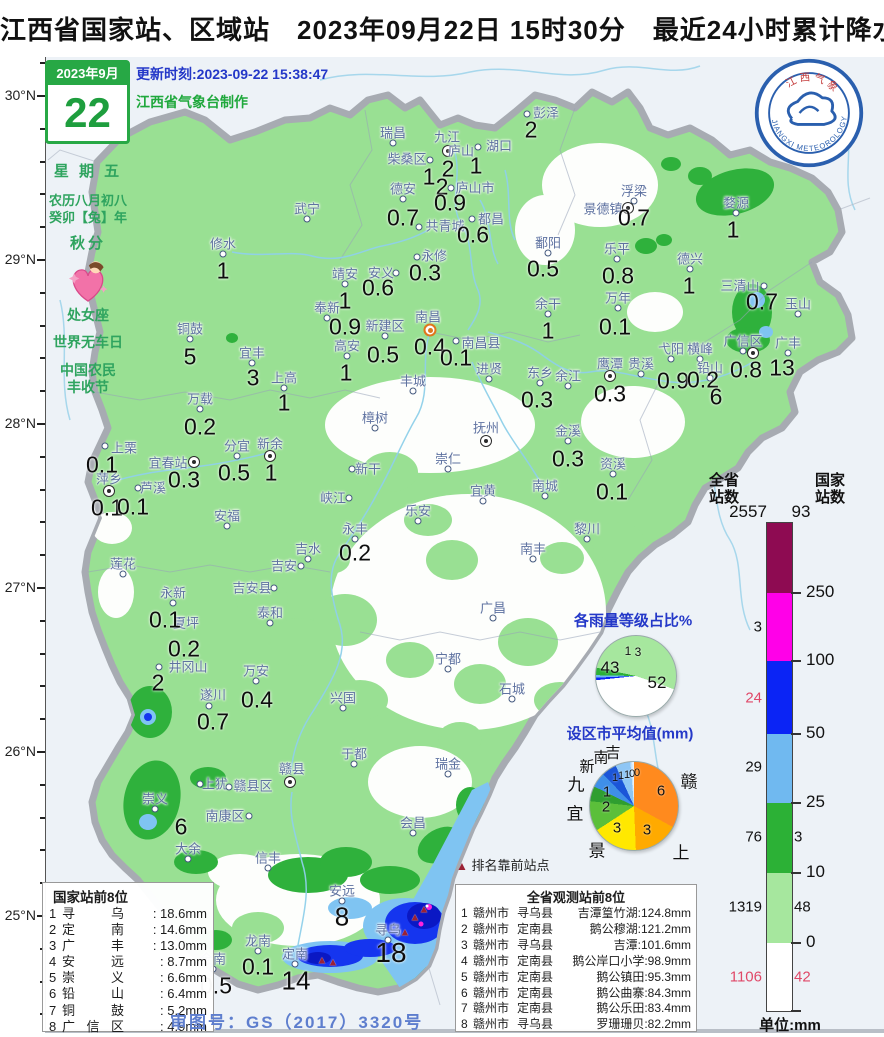 Image resolution: width=884 pixels, height=1037 pixels. Describe the element at coordinates (546, 113) in the screenshot. I see `map-city-label: 彭泽` at that location.